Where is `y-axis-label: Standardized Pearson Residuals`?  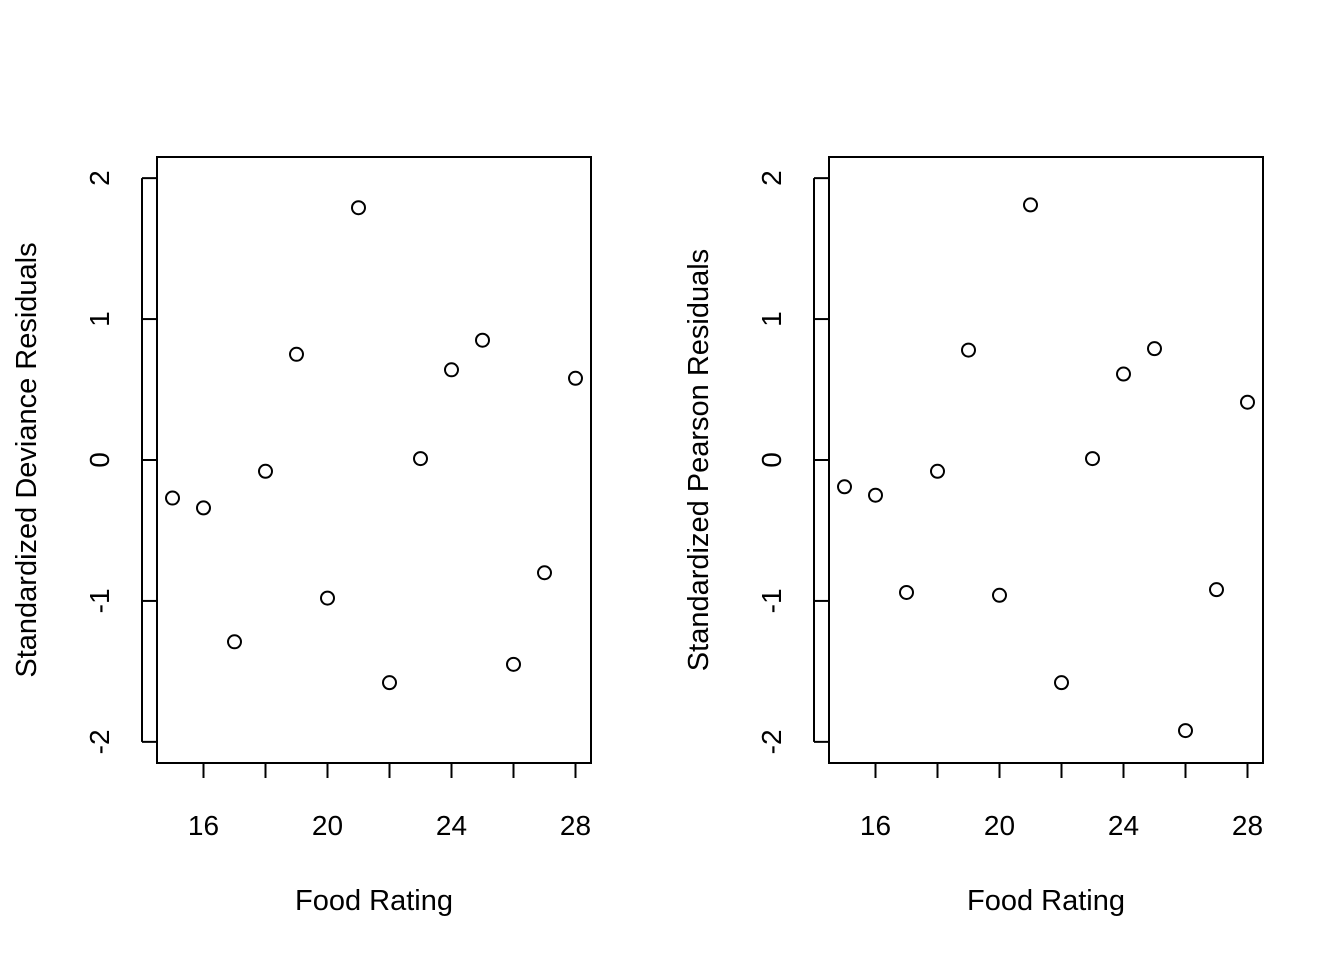 y-axis-label: Standardized Pearson Residuals is located at coordinates (699, 460).